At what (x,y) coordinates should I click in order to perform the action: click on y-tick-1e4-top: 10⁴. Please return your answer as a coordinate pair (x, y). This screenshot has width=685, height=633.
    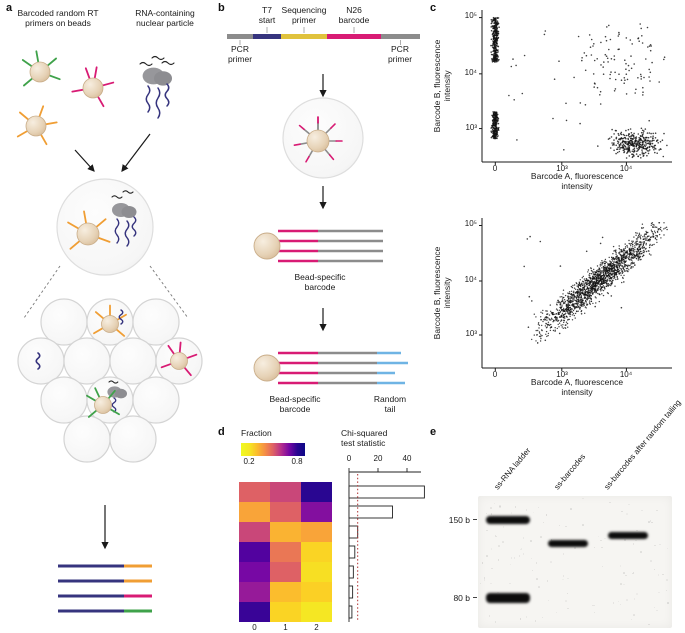
    Looking at the image, I should click on (470, 72).